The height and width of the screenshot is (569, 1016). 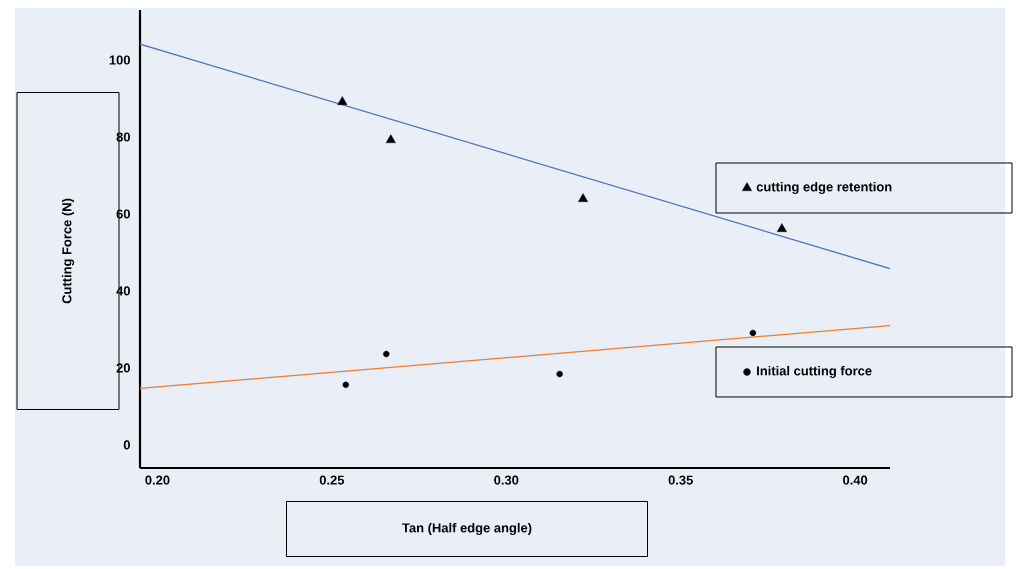 I want to click on y-tick-label: 0, so click(x=126, y=445).